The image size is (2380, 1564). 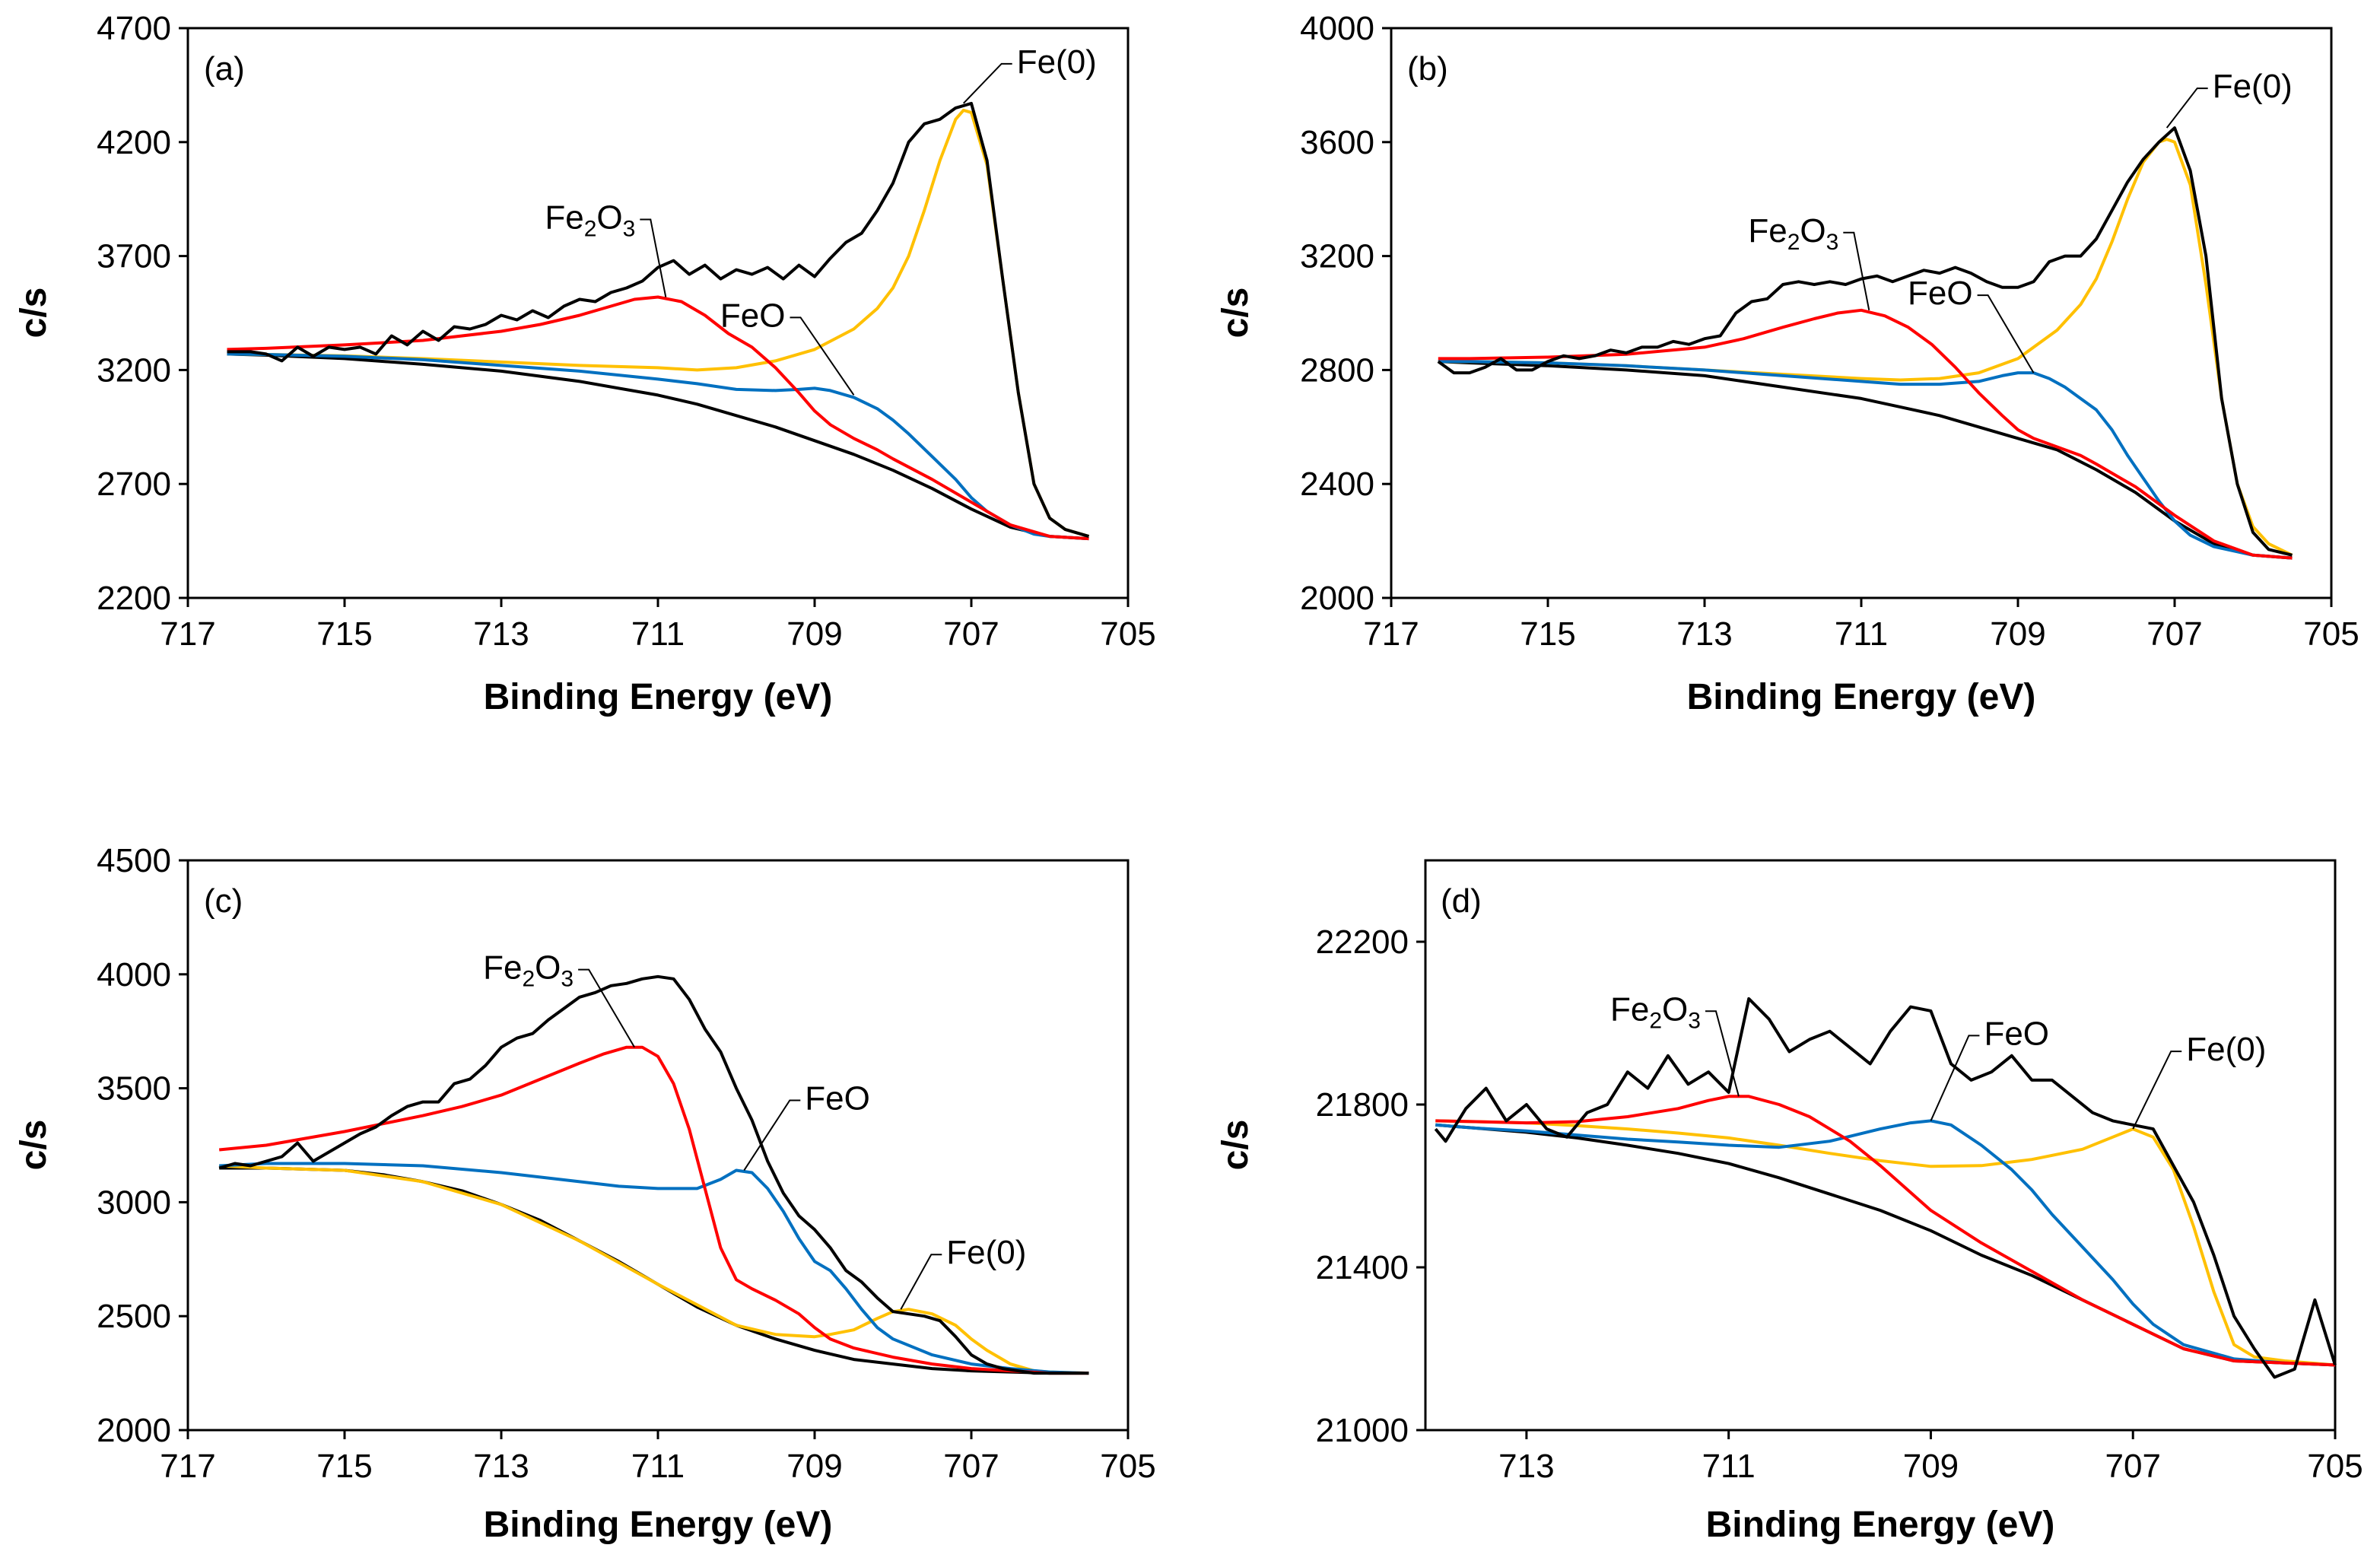 I want to click on panel-label: (b), so click(x=1427, y=68).